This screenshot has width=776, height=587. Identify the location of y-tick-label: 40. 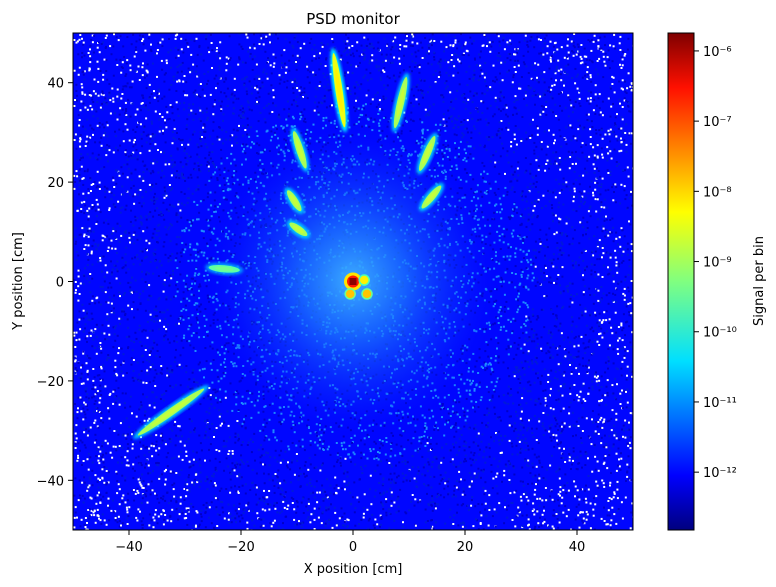
(55, 84).